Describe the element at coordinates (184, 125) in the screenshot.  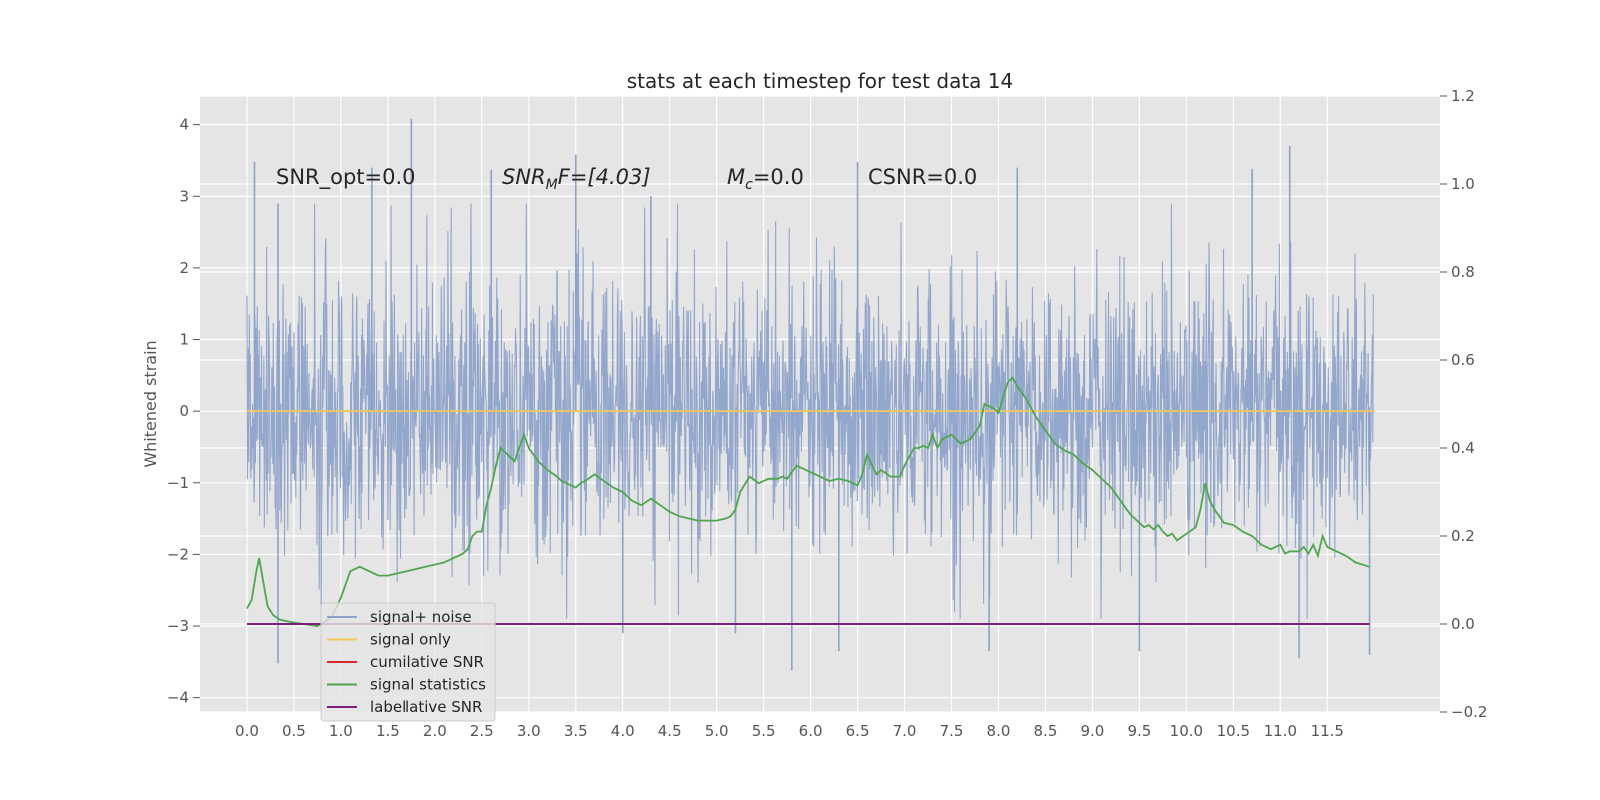
I see `y-tick-label: 4` at that location.